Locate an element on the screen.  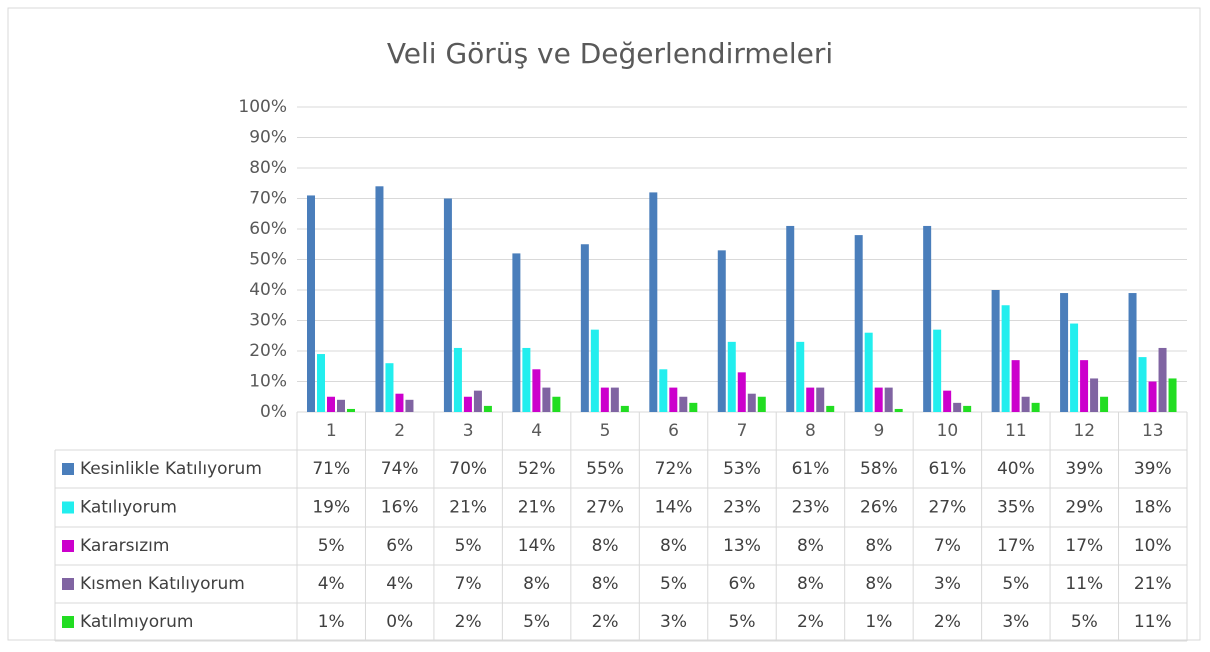
table-value: 70% is located at coordinates (468, 469).